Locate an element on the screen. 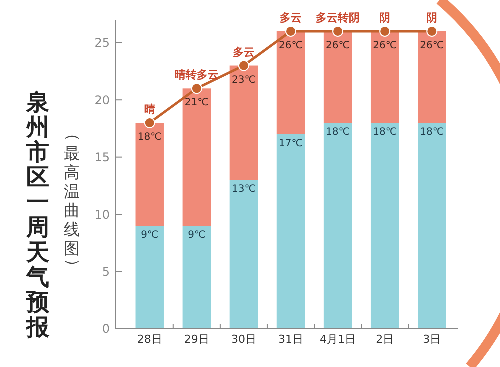 This screenshot has height=367, width=500. x-tick-label: 31日 is located at coordinates (291, 339).